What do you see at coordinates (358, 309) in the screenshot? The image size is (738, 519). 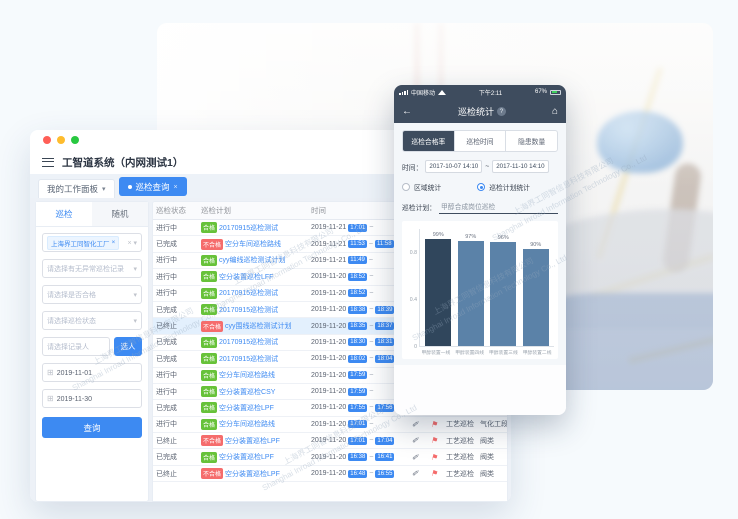 I see `start-time-chip: 18:38` at bounding box center [358, 309].